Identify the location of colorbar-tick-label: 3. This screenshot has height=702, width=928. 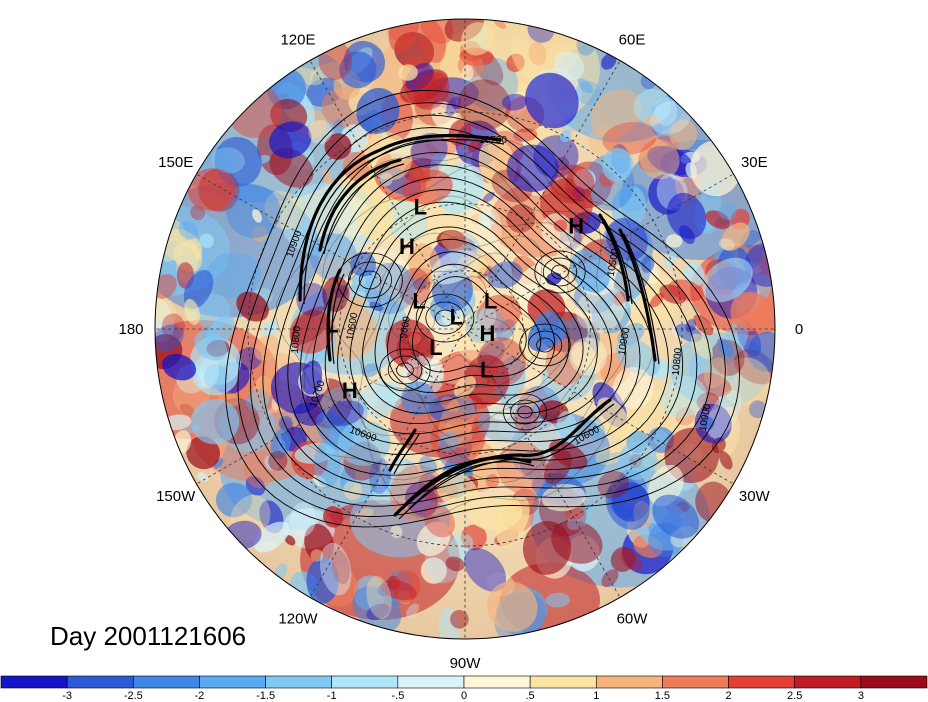
(861, 696).